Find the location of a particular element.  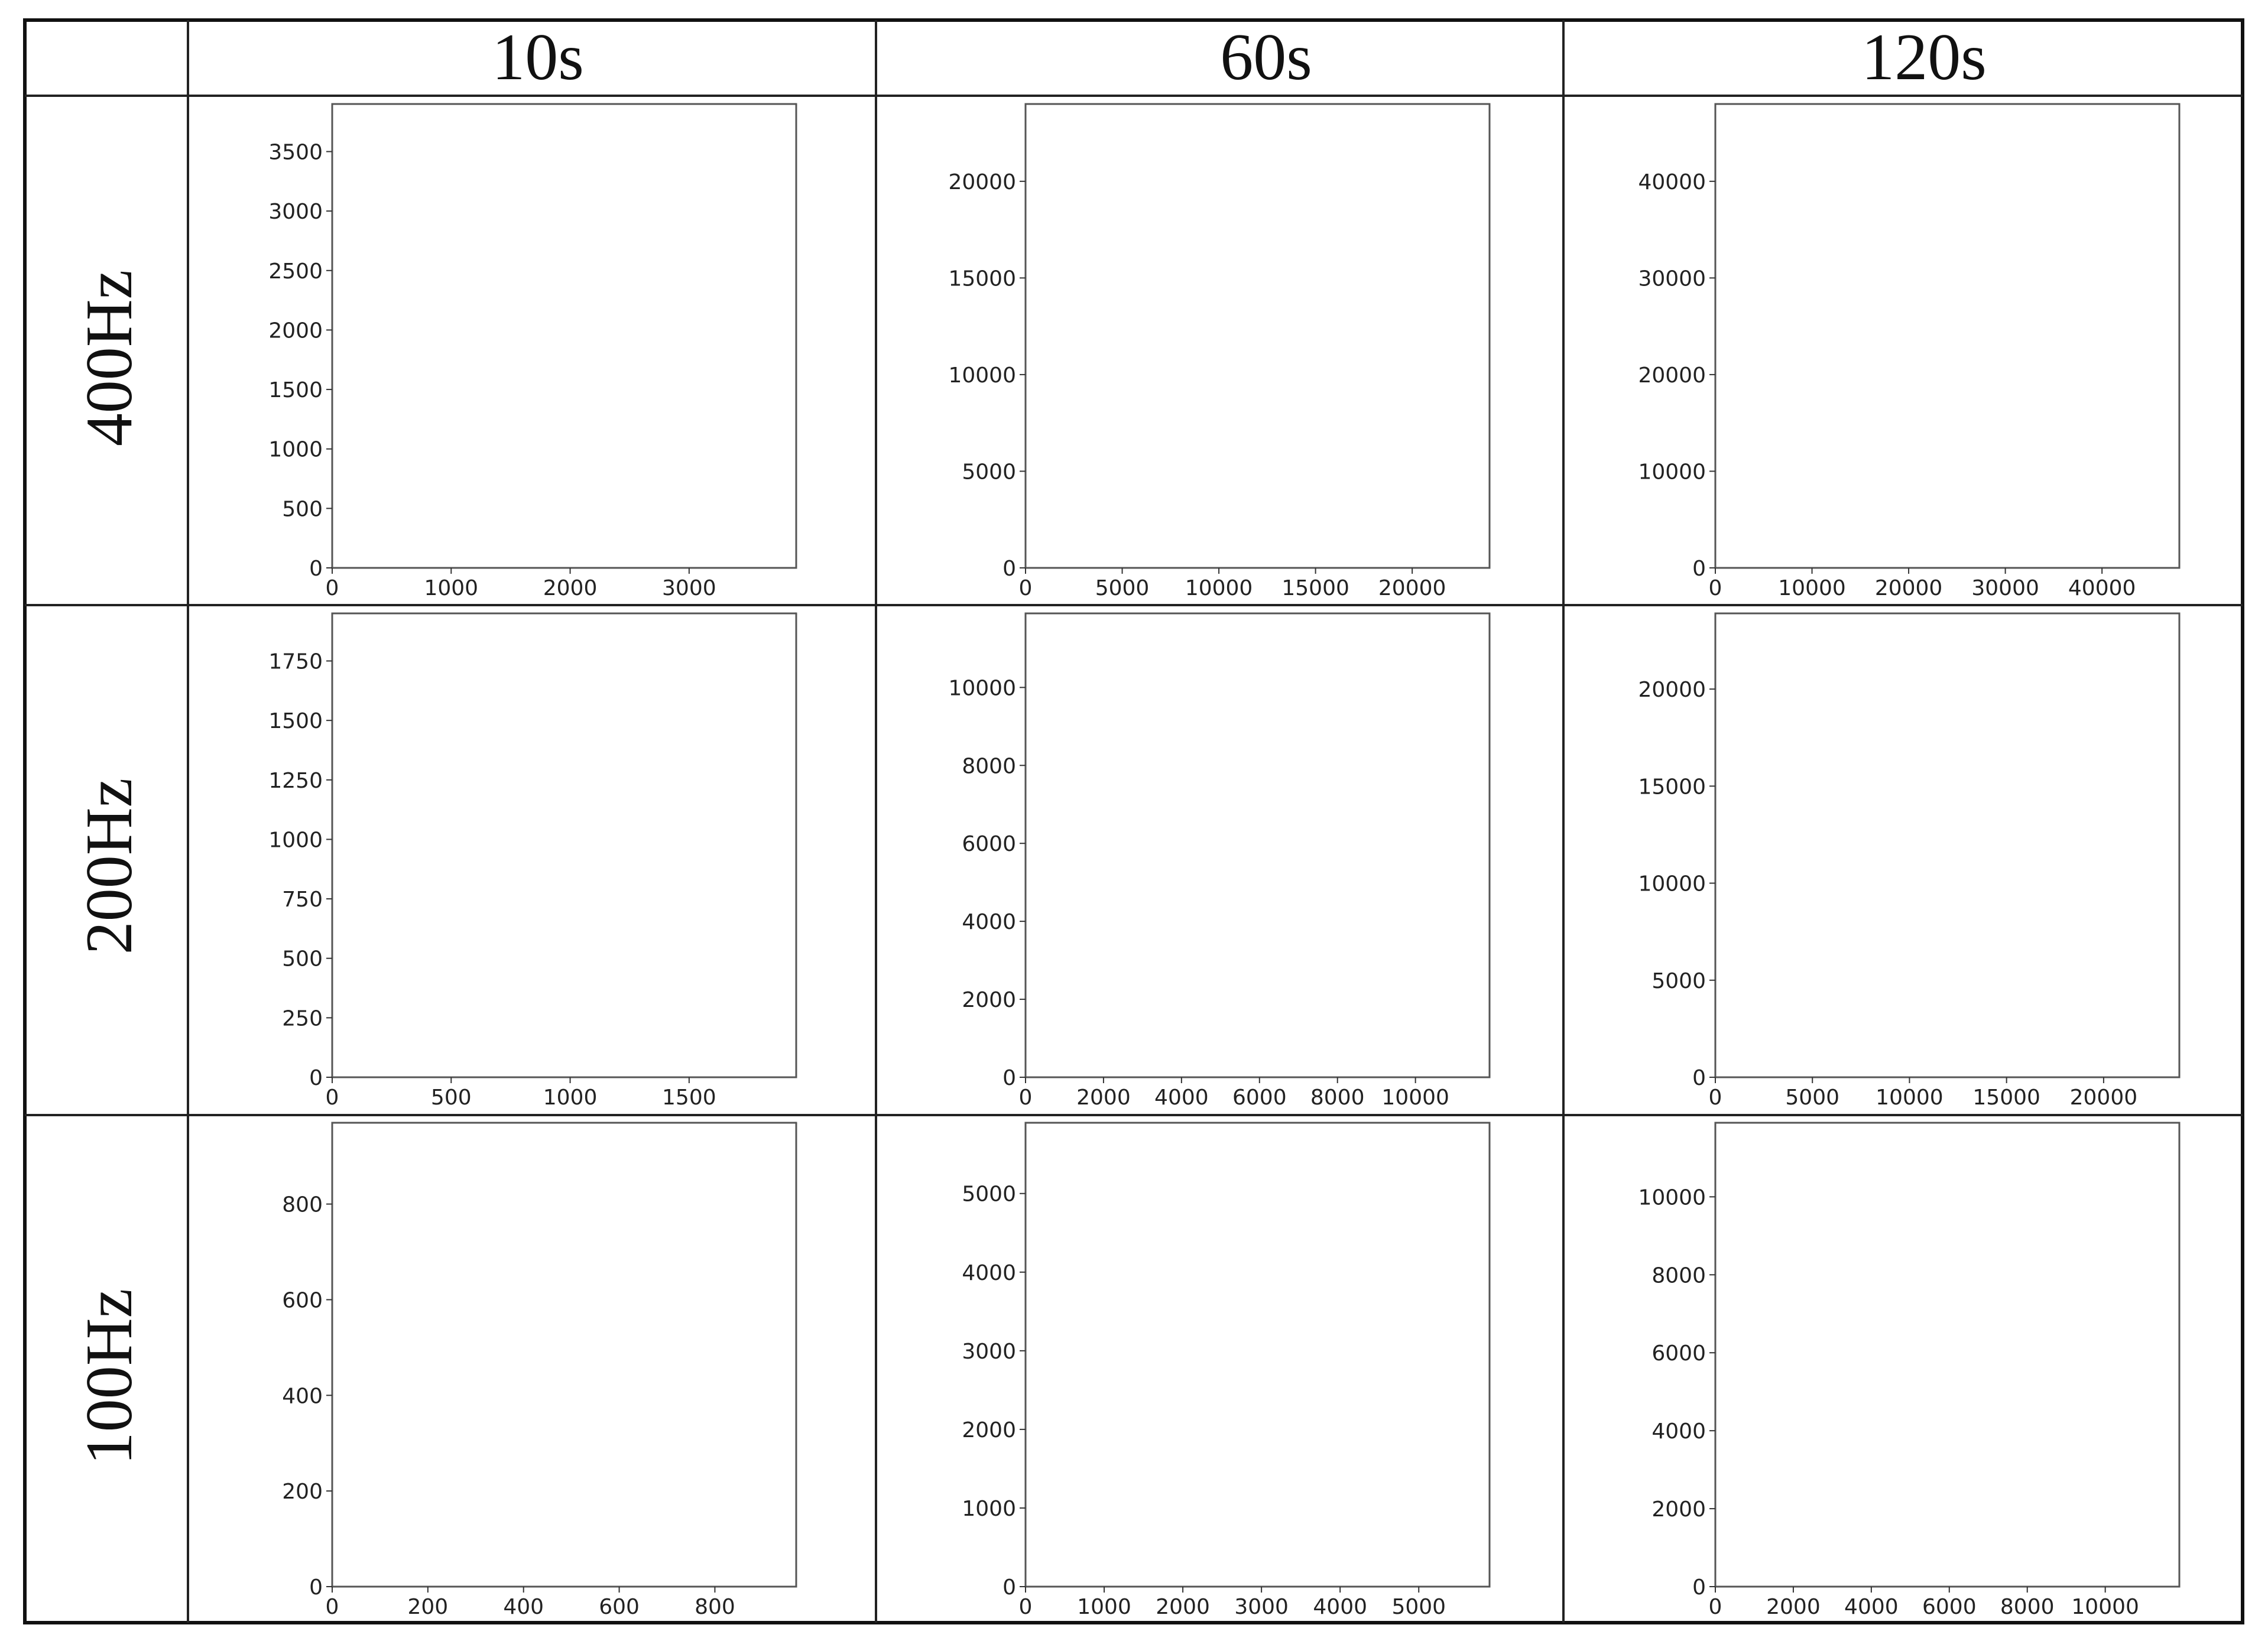

col-header-60s: 60s is located at coordinates (1266, 57).